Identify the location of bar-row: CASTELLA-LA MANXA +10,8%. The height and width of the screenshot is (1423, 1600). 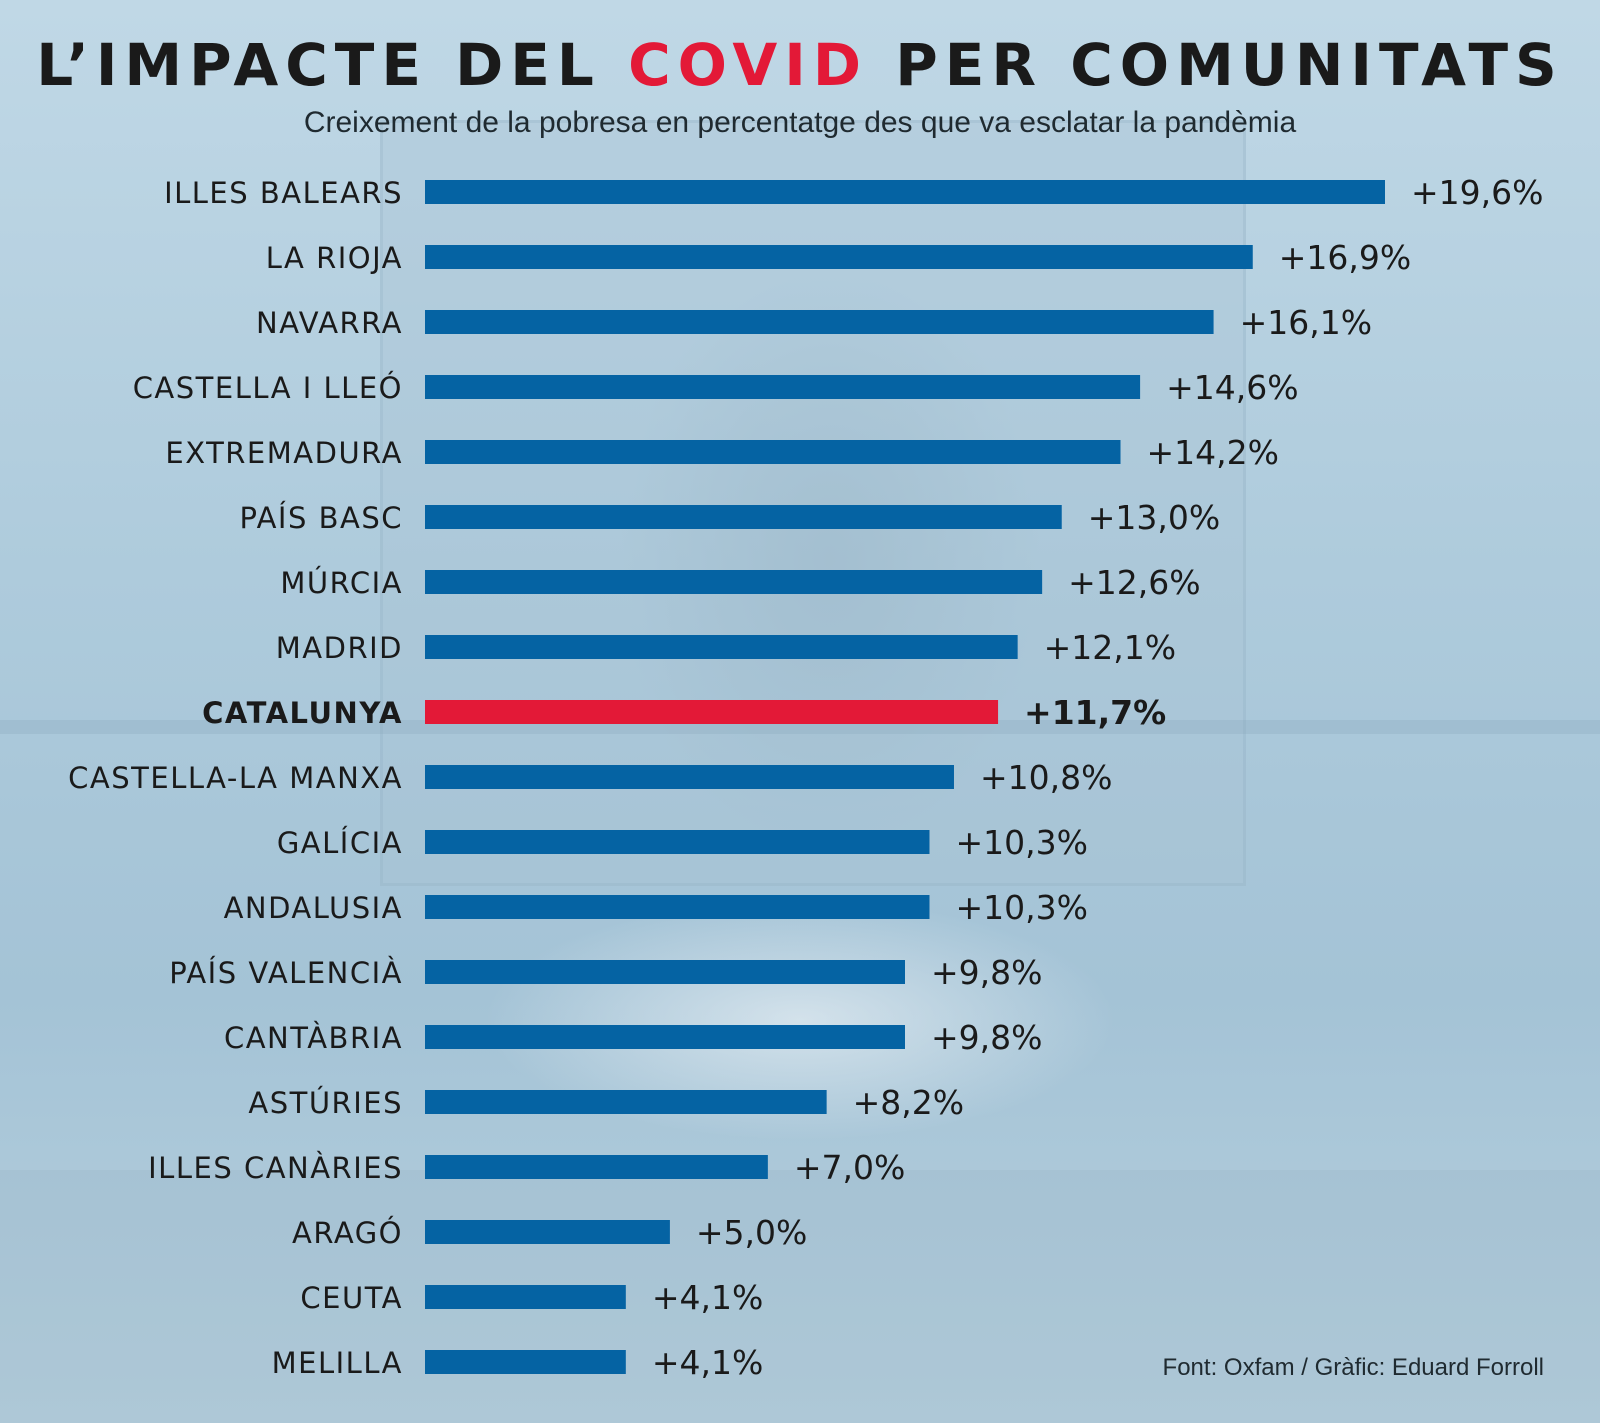
(590, 777).